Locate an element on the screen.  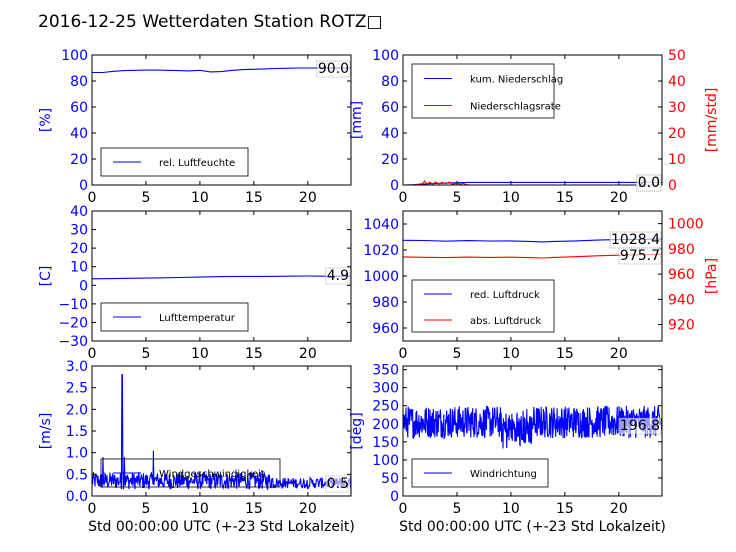
last-value-temperature: 4.9 is located at coordinates (338, 276).